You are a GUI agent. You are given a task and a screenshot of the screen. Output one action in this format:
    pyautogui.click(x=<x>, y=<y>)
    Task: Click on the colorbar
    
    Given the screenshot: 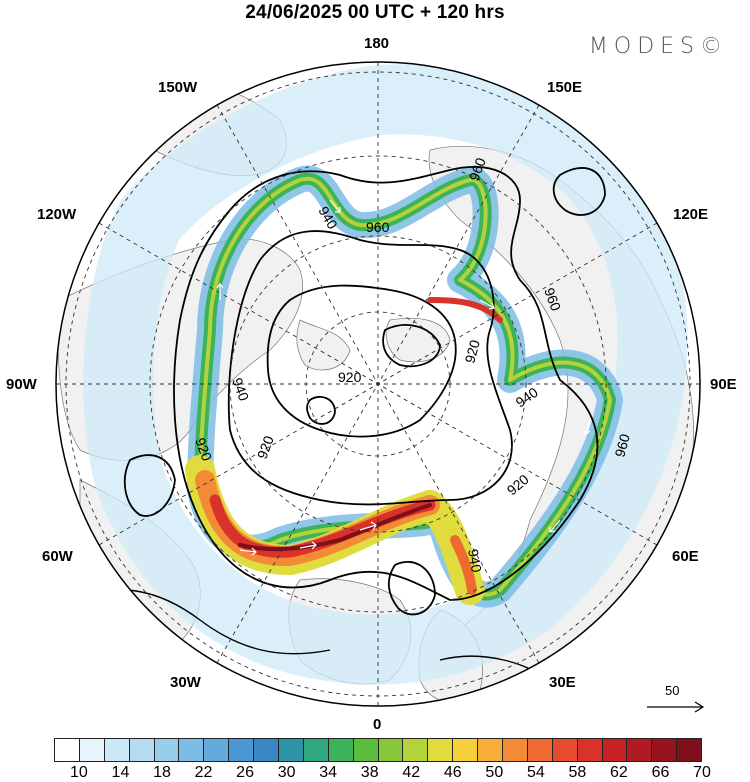 What is the action you would take?
    pyautogui.click(x=378, y=750)
    